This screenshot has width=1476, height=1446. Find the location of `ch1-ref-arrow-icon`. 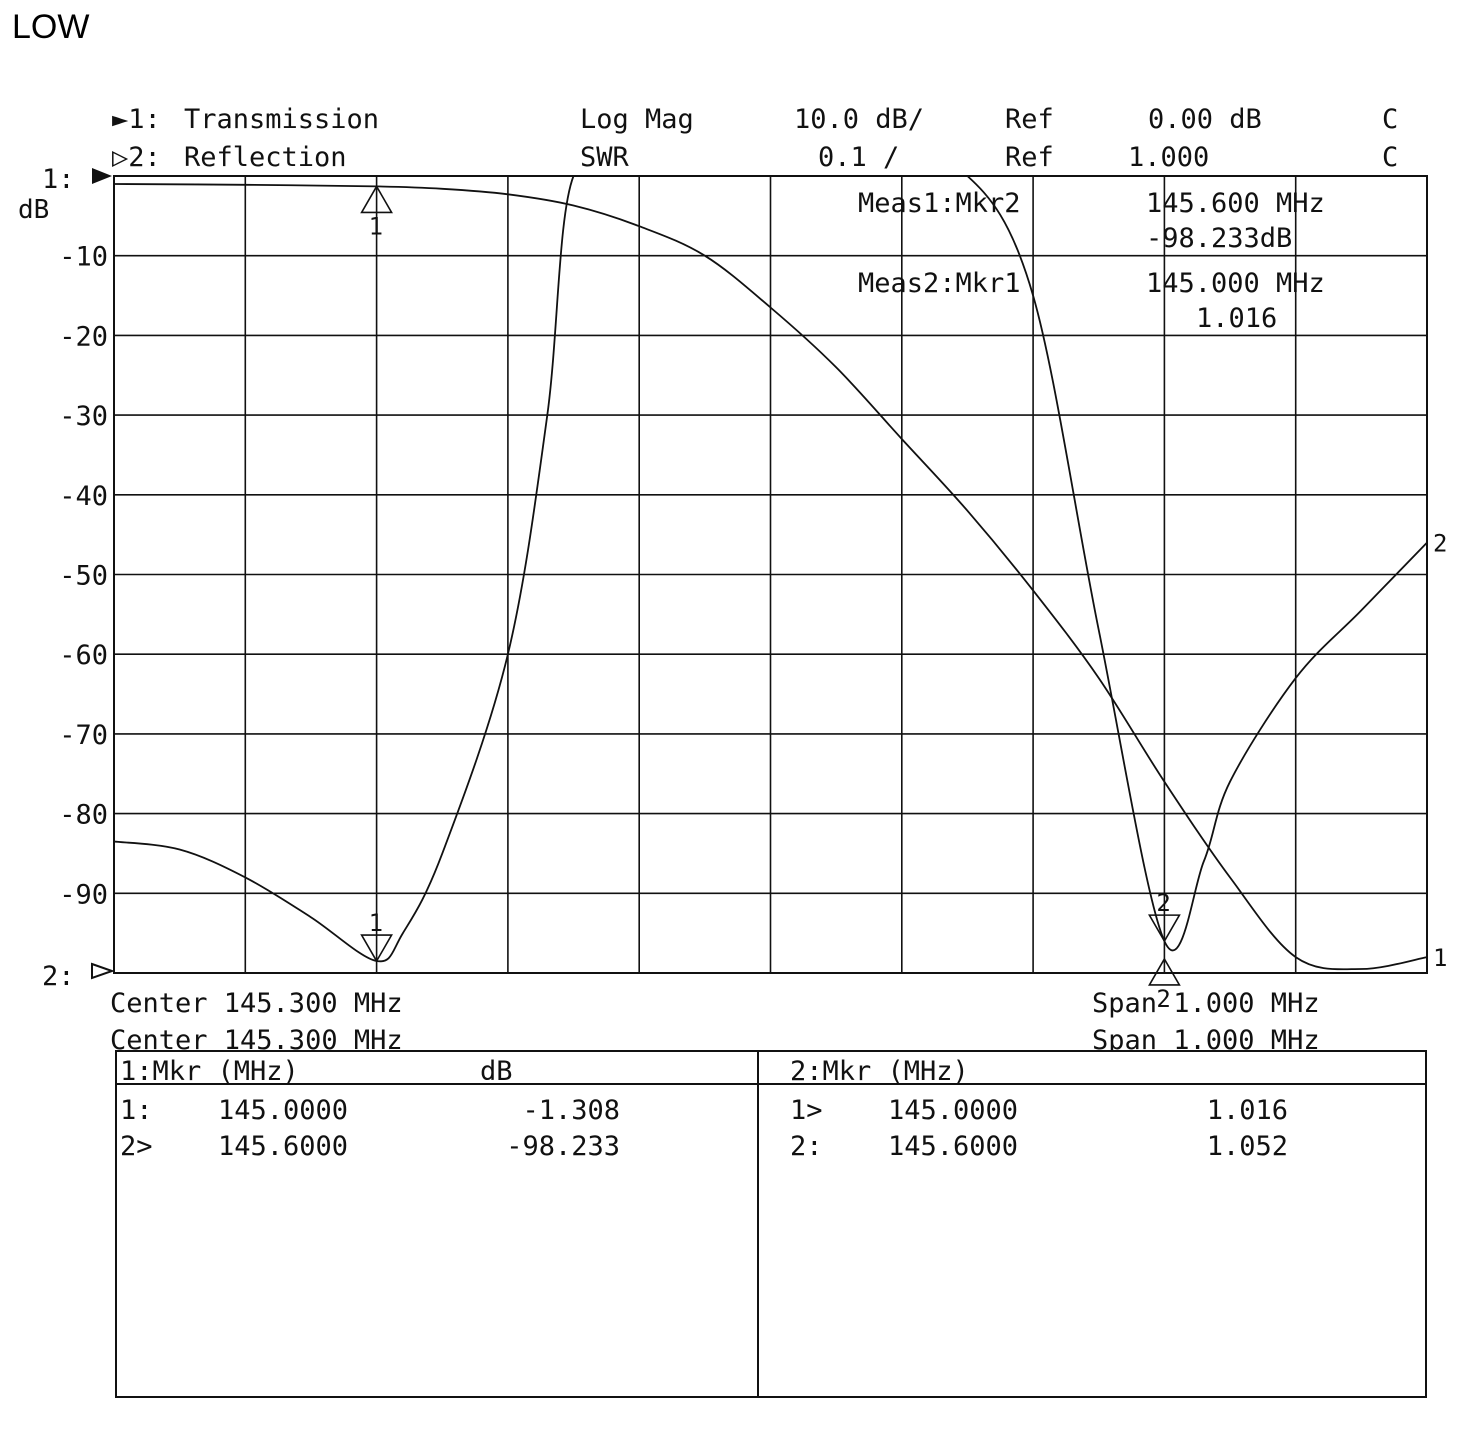

ch1-ref-arrow-icon is located at coordinates (102, 176).